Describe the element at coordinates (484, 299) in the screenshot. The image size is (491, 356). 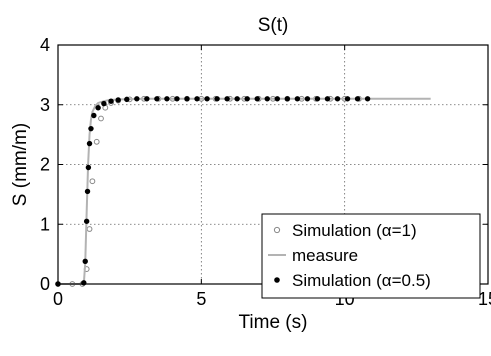
I see `x-tick-label: 15` at that location.